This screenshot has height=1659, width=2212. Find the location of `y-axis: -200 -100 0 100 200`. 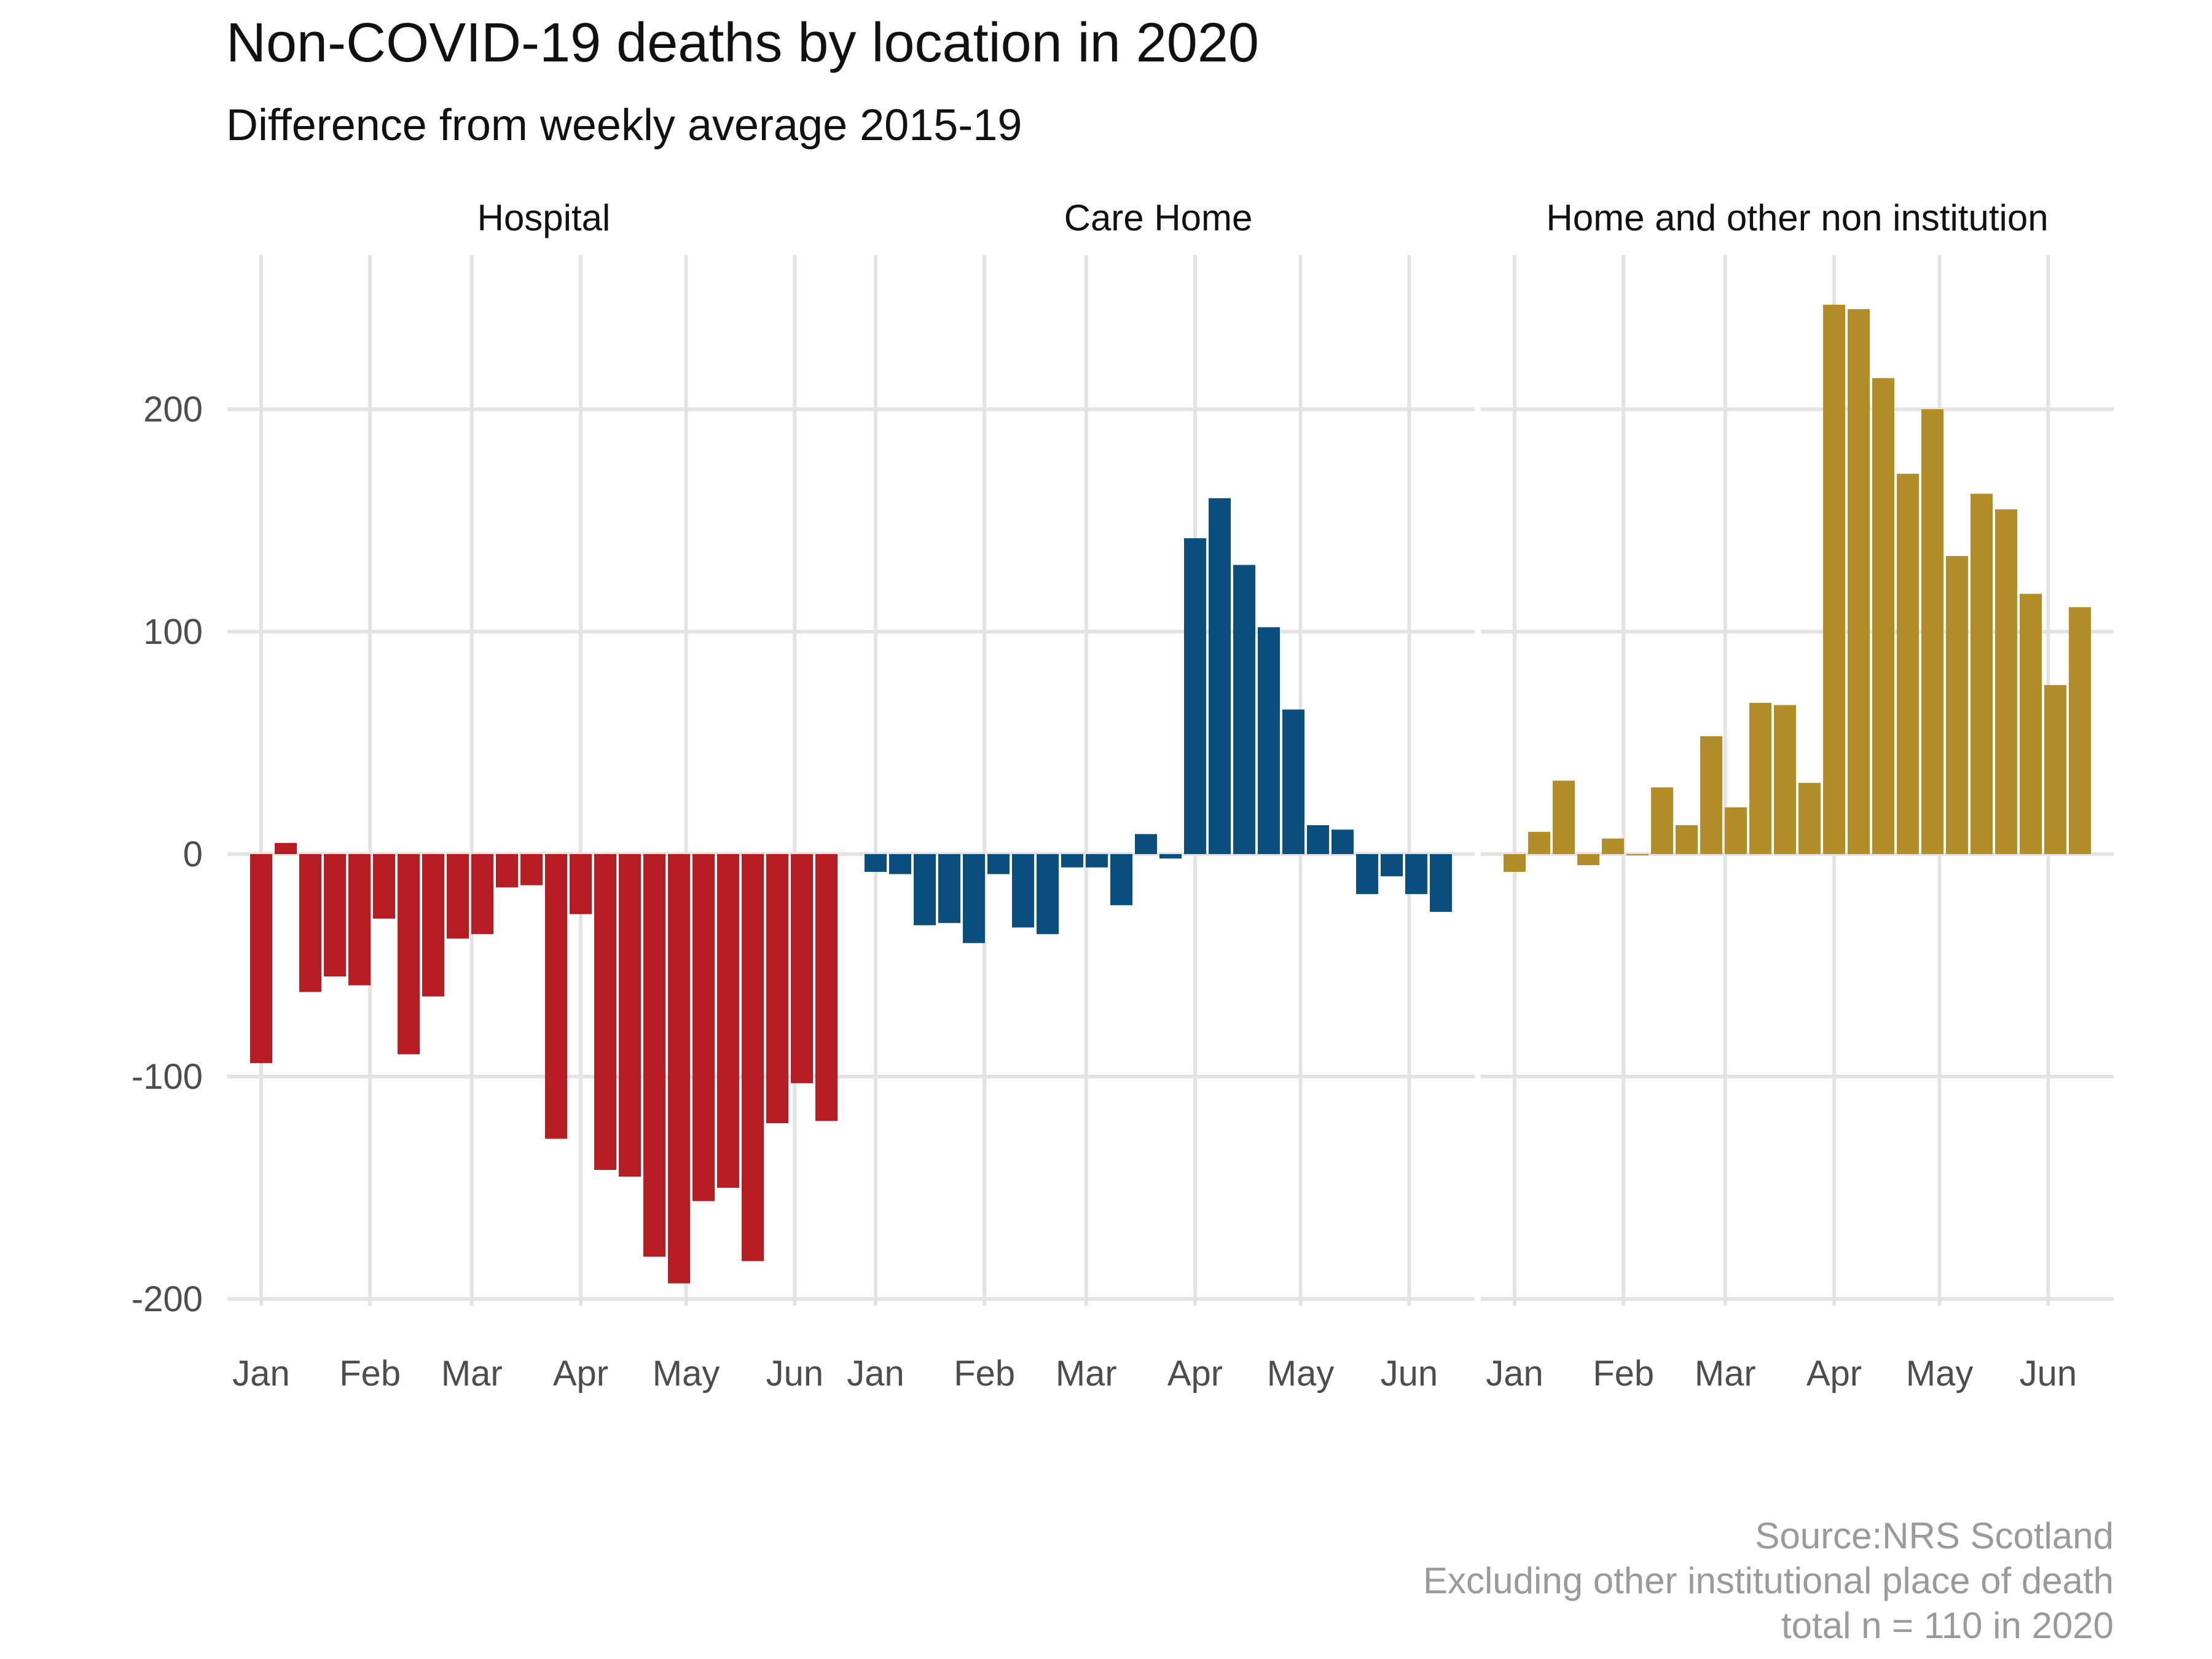

y-axis: -200 -100 0 100 200 is located at coordinates (167, 854).